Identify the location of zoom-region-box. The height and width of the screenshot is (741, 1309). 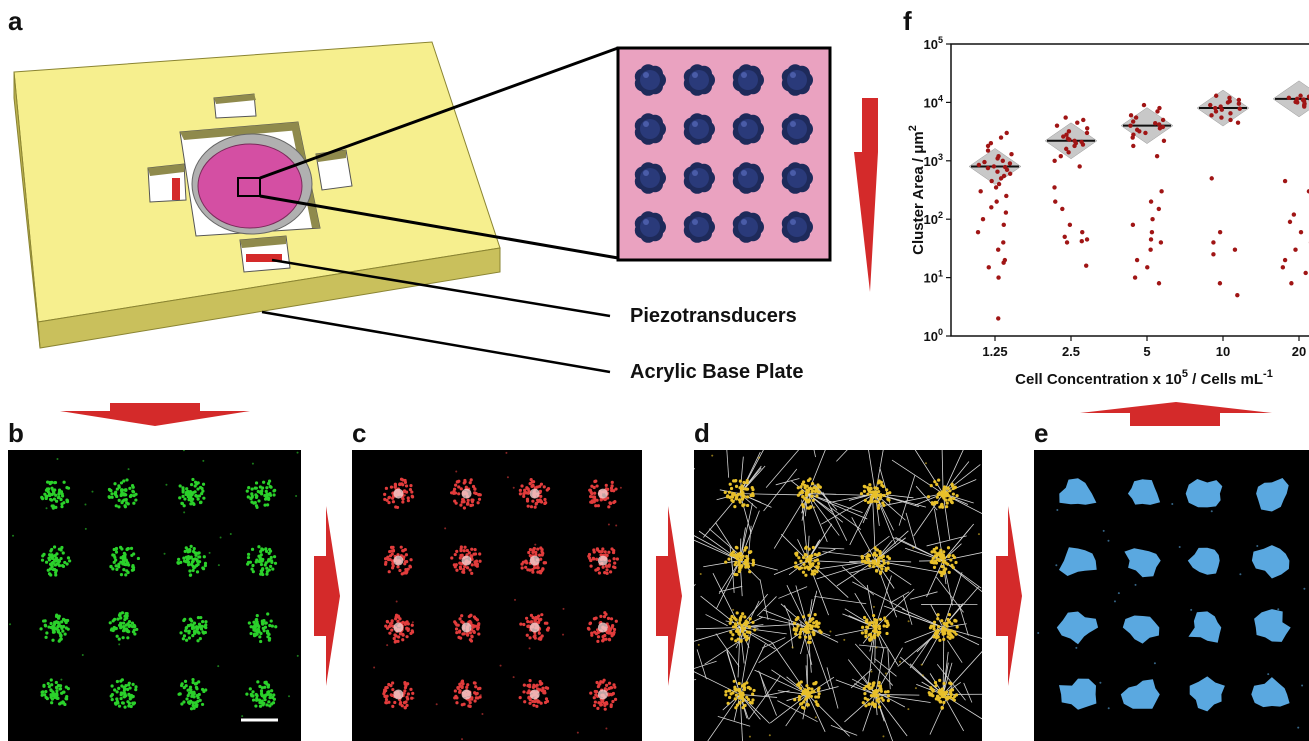
(249, 187).